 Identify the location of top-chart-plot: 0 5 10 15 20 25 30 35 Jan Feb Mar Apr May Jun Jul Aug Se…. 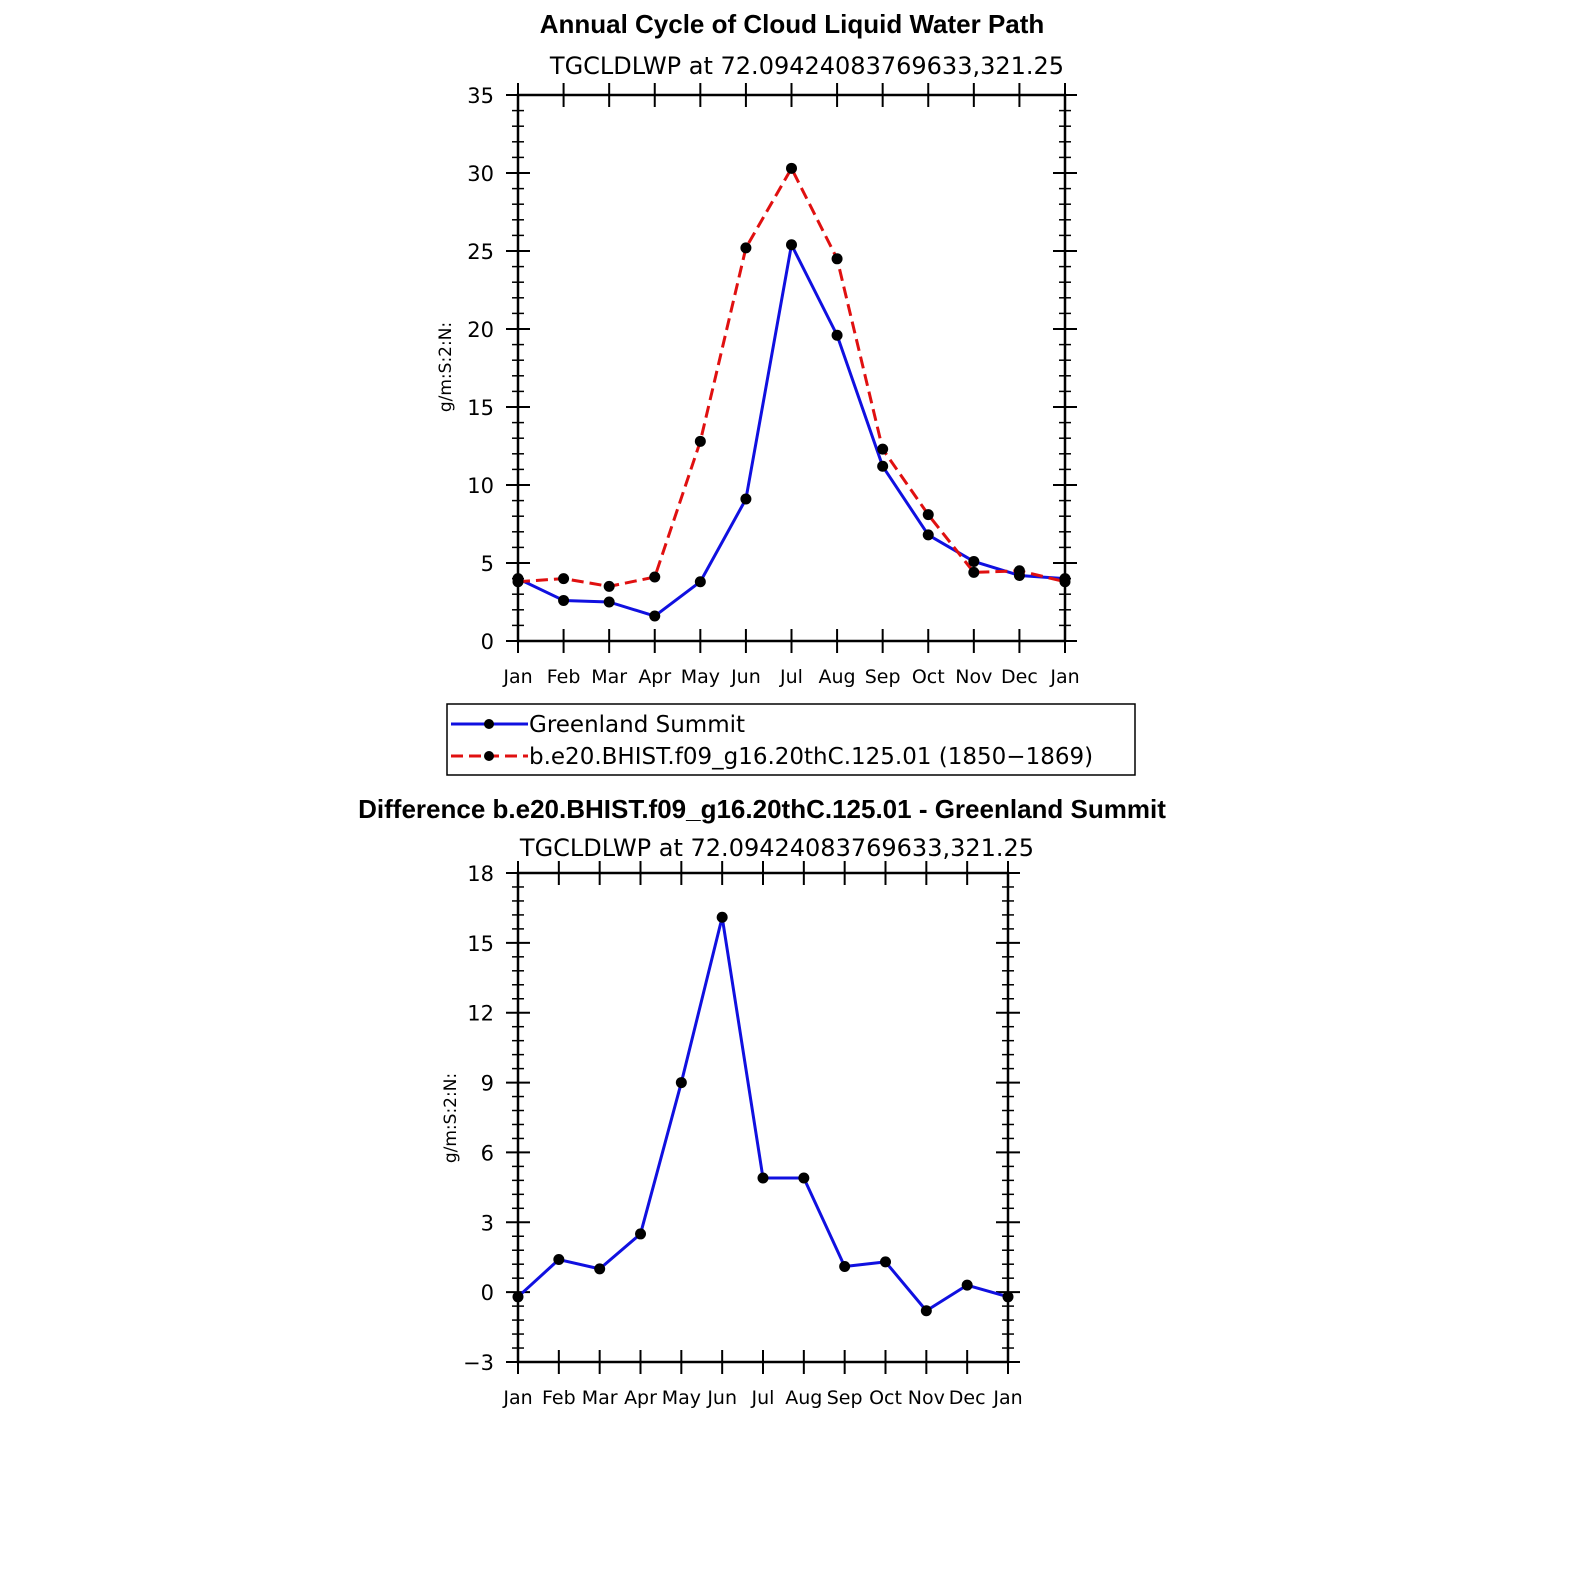
(773, 385).